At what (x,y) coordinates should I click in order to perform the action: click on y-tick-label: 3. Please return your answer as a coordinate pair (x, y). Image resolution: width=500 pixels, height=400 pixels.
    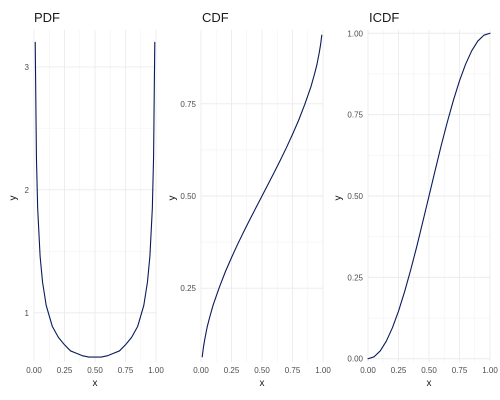
    Looking at the image, I should click on (27, 67).